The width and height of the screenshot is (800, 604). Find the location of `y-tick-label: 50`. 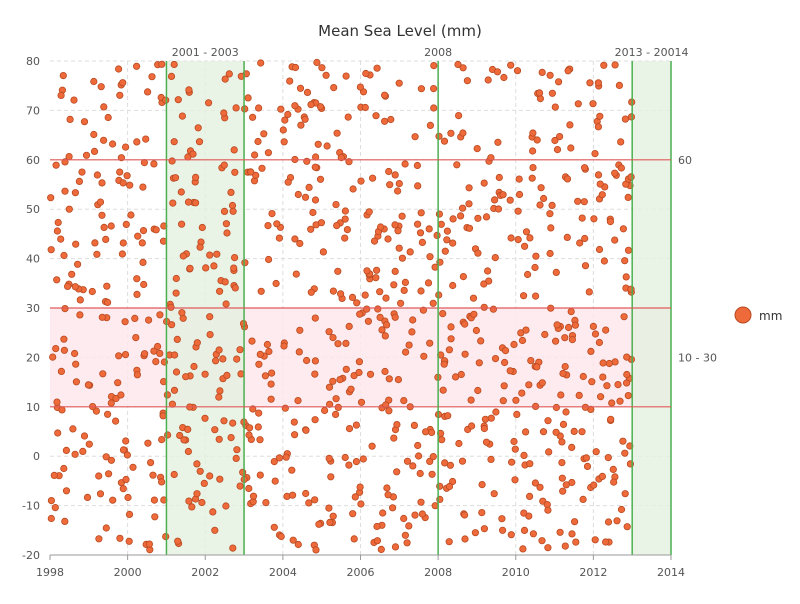

y-tick-label: 50 is located at coordinates (33, 209).